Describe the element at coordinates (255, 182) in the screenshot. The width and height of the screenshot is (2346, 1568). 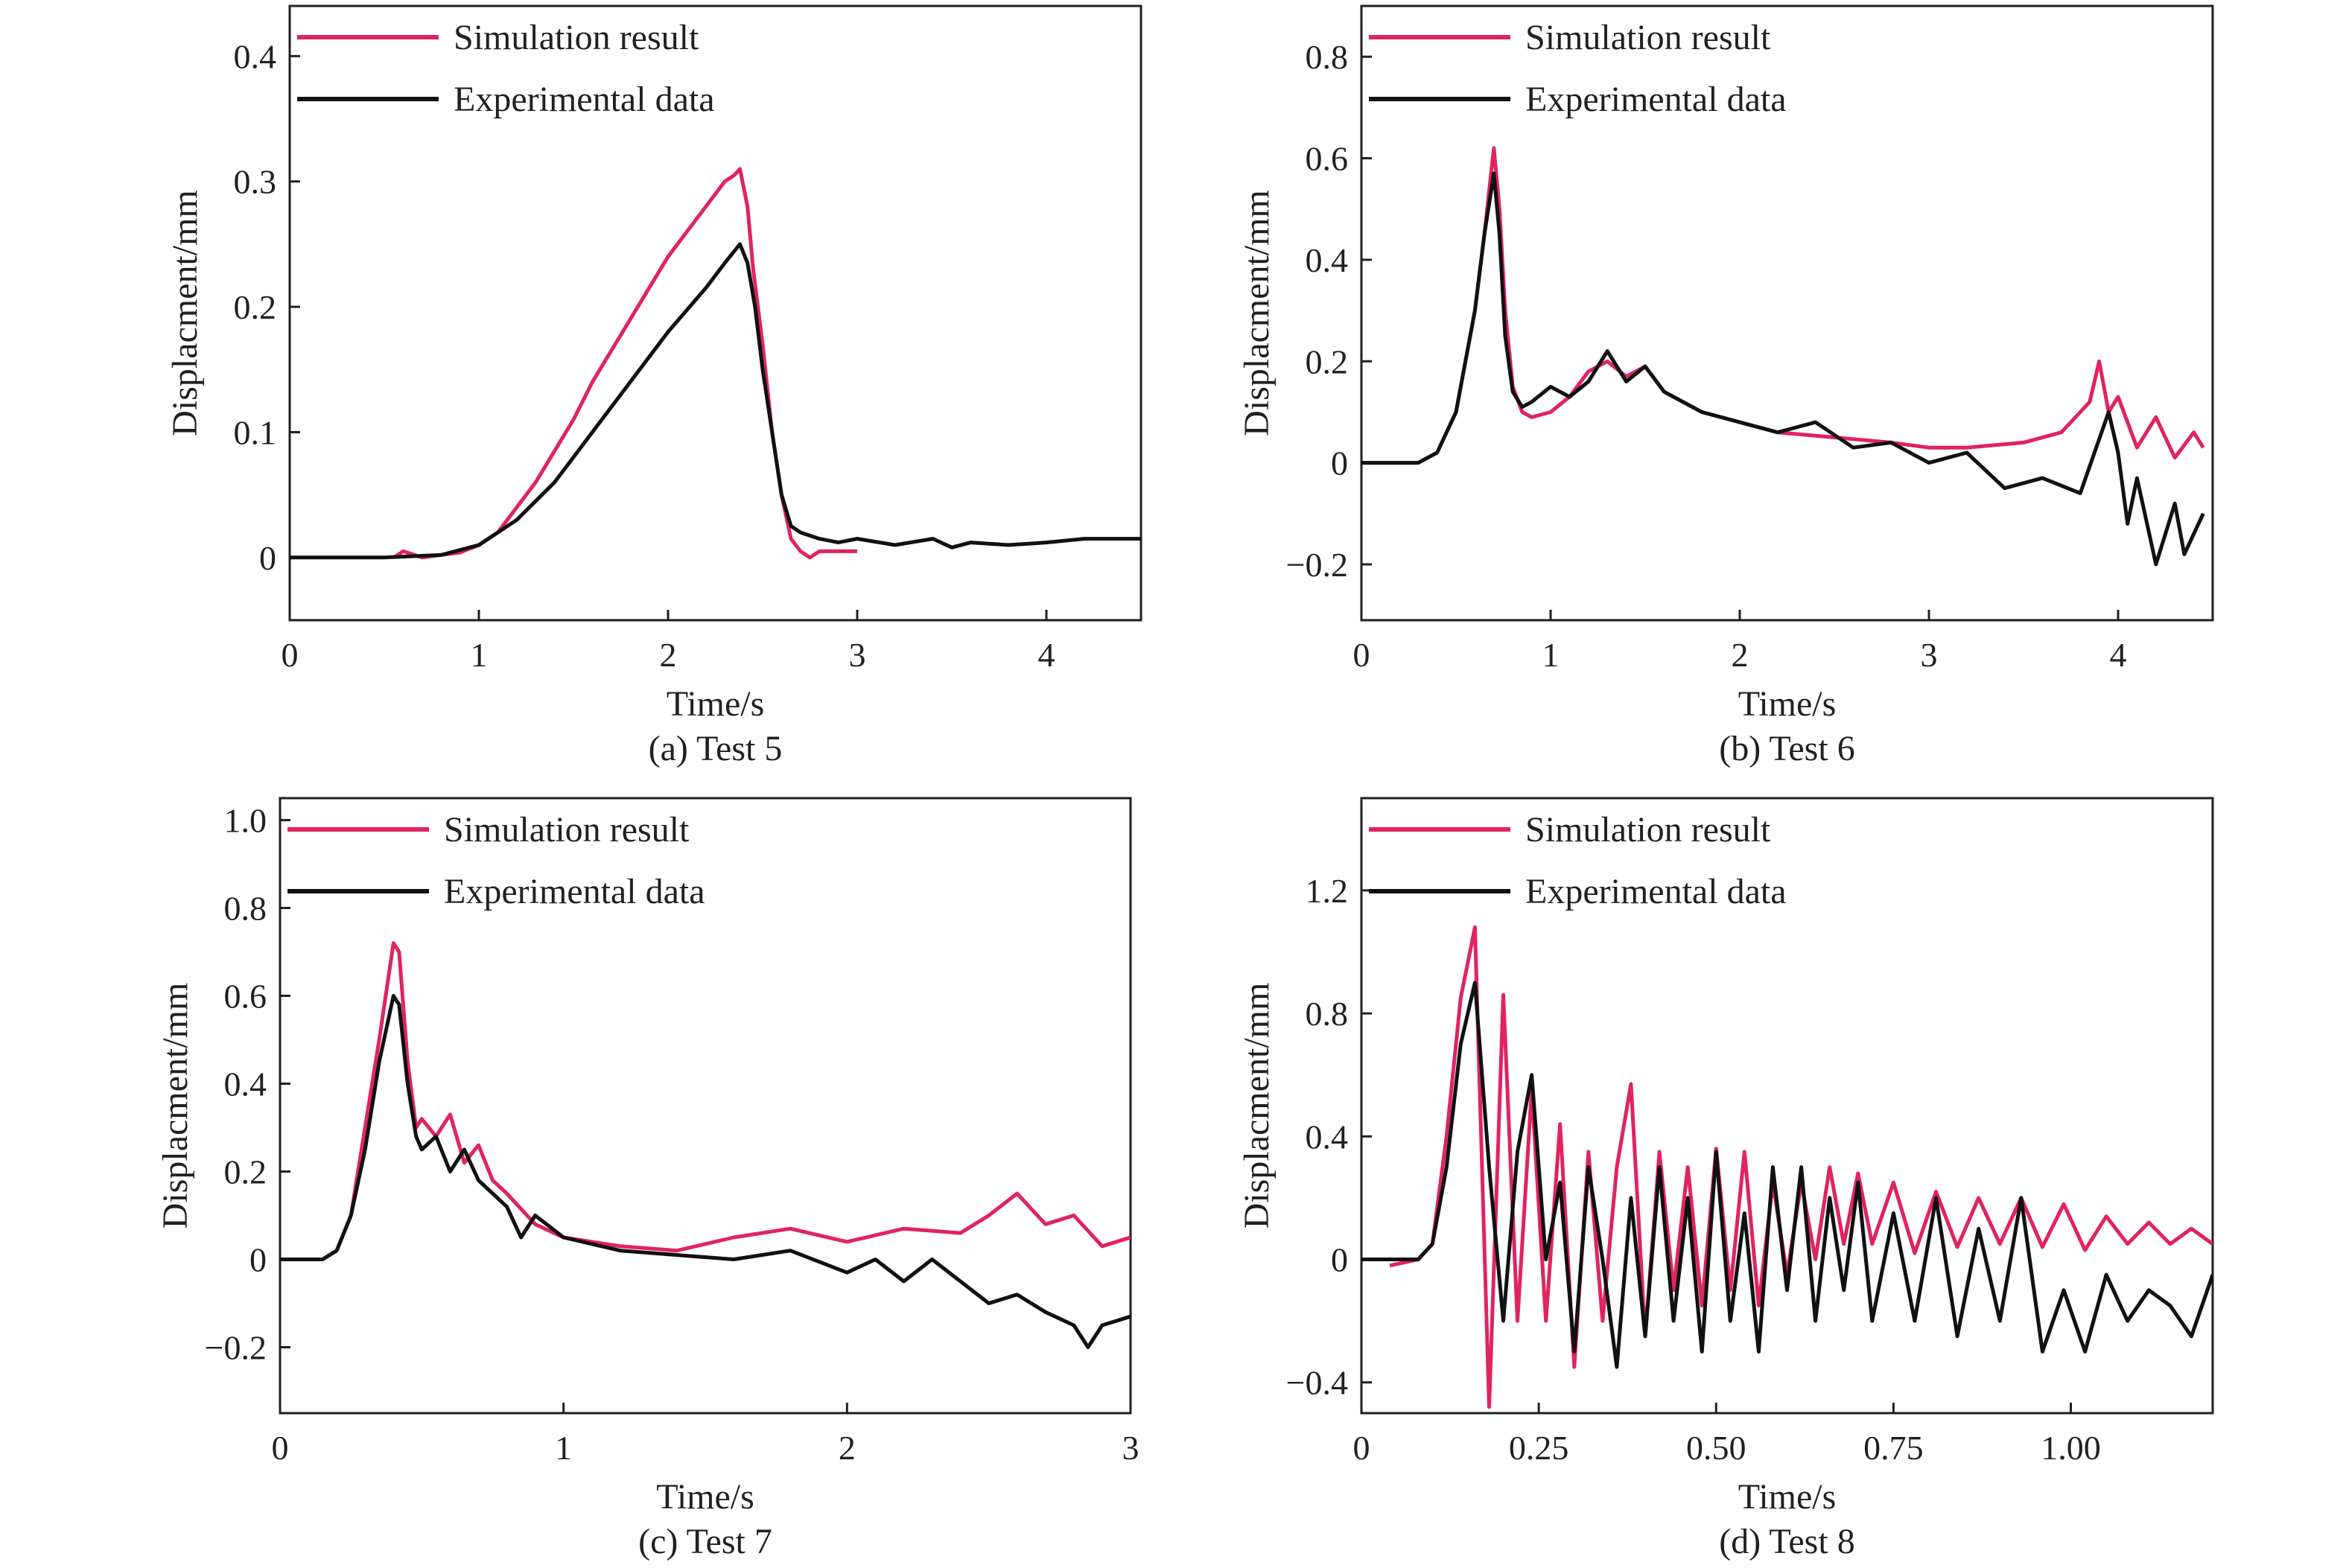
I see `y-tick-label: 0.3` at that location.